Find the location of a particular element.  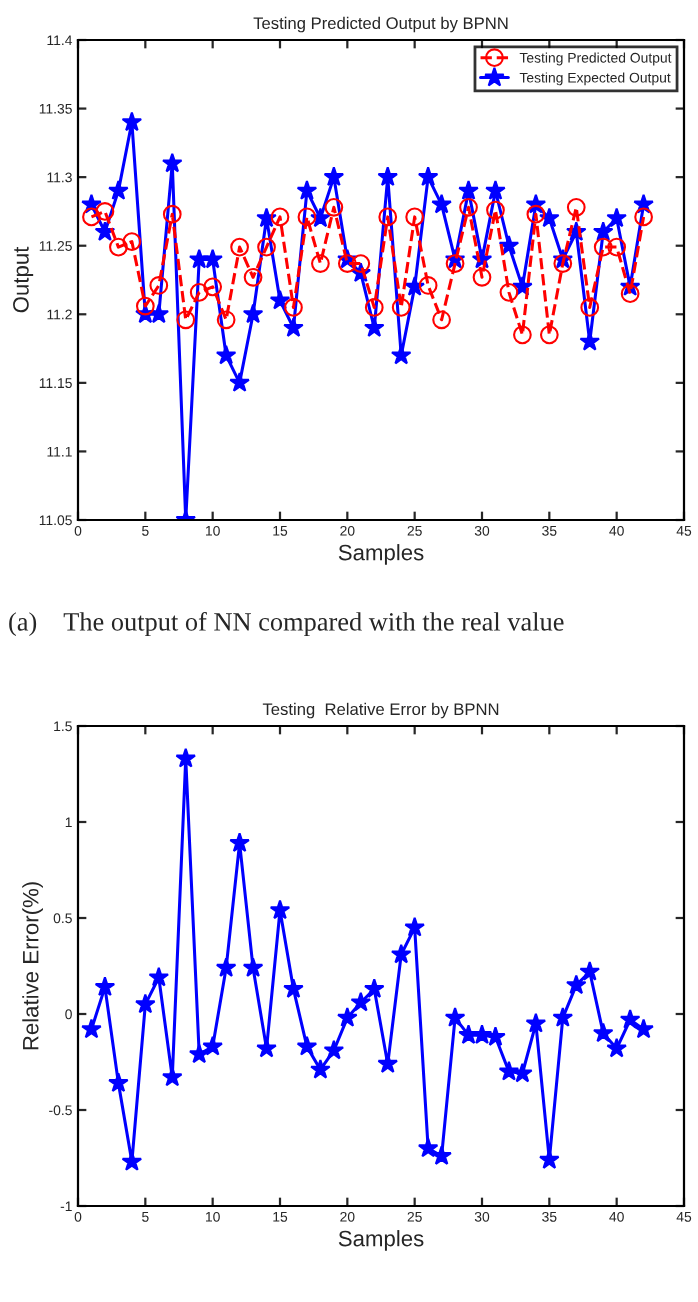

y-axis-title: Output is located at coordinates (23, 279).